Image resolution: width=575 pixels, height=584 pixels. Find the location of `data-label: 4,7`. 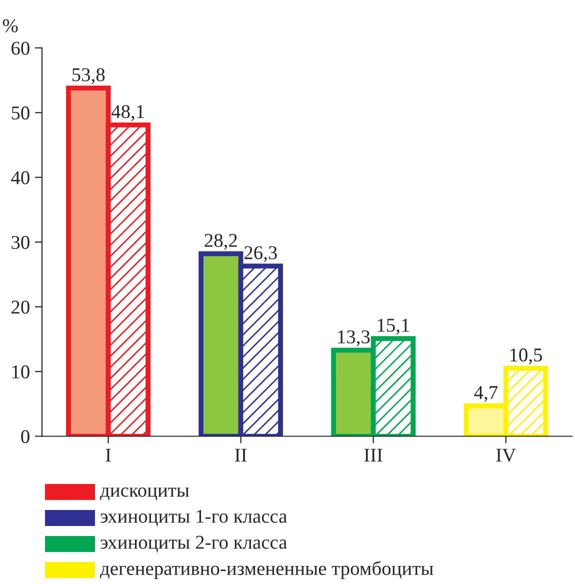

data-label: 4,7 is located at coordinates (486, 394).